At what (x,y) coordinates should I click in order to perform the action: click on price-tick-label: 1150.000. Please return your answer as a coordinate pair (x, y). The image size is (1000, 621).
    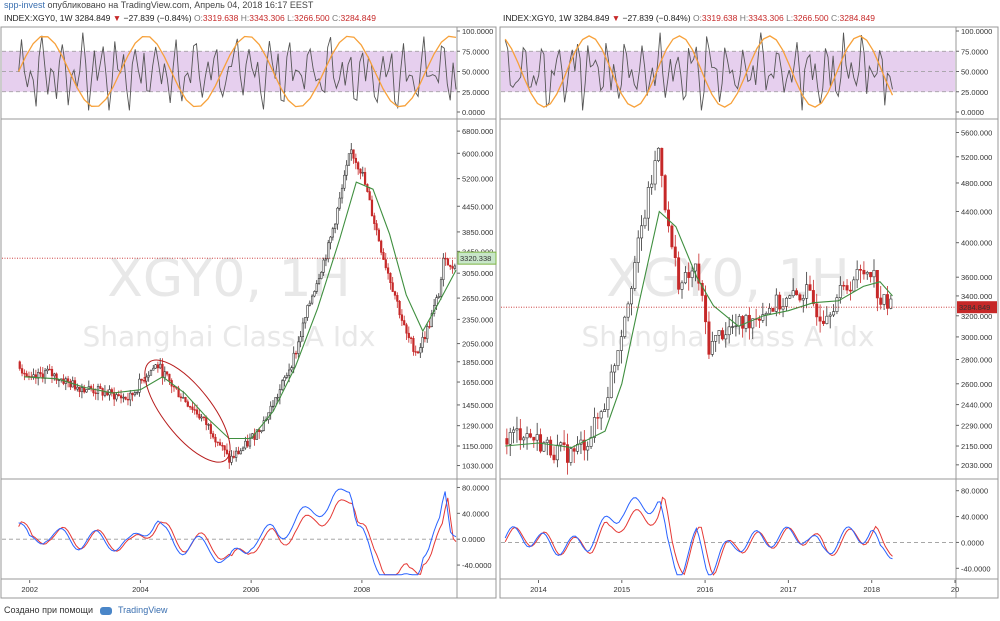
    Looking at the image, I should click on (477, 446).